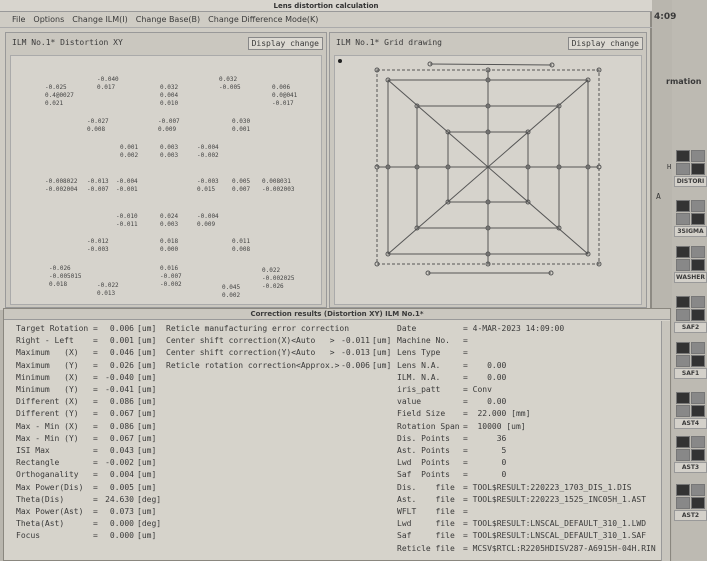 This screenshot has height=561, width=707. I want to click on side-button-saf1: SAF1, so click(690, 373).